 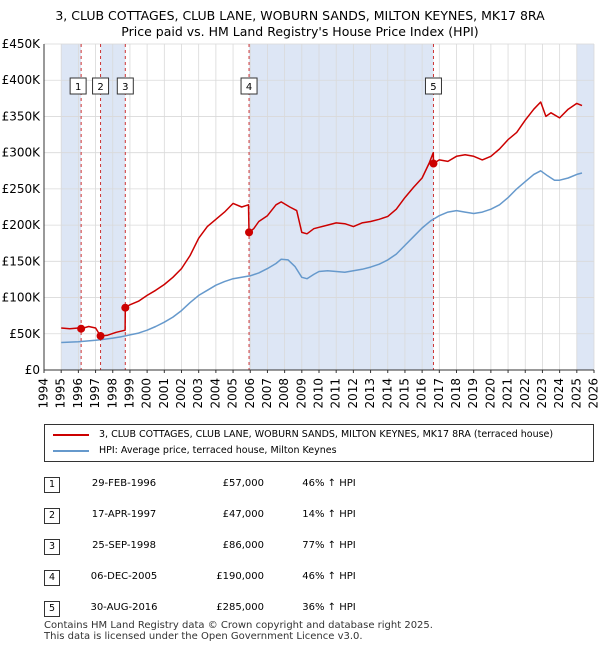 I want to click on sale-row: 3 25-SEP-1998 £86,000 77% ↑ HPI, so click(x=224, y=547).